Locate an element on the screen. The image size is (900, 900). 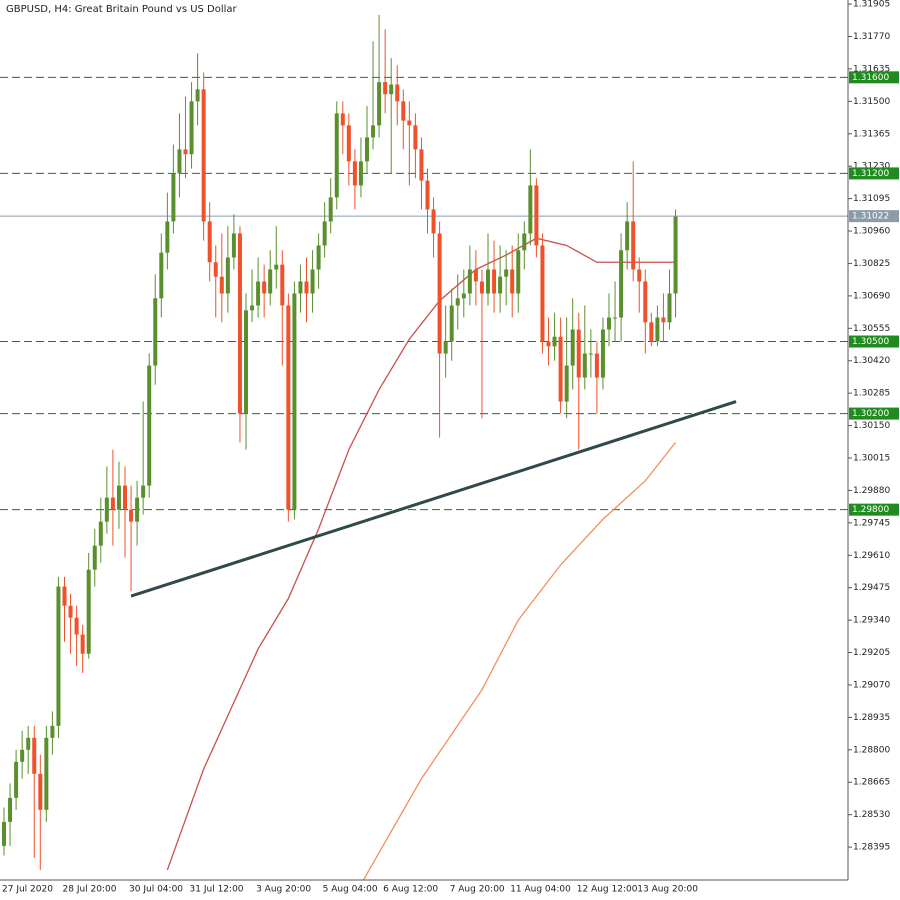
y-tick-label: 1.29610 is located at coordinates (871, 556).